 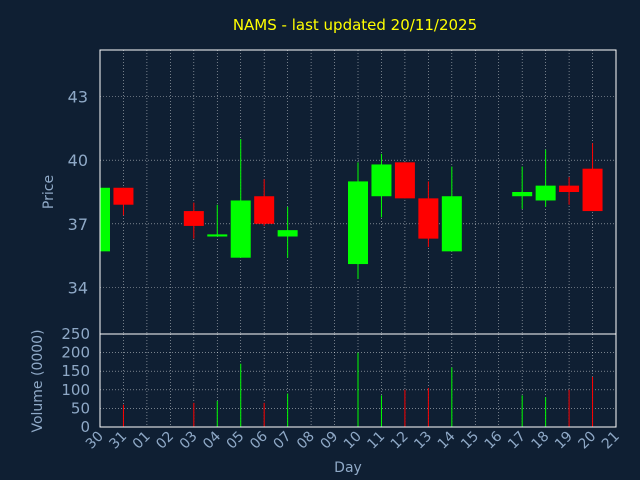 What do you see at coordinates (85, 427) in the screenshot?
I see `volume-tick-label: 0` at bounding box center [85, 427].